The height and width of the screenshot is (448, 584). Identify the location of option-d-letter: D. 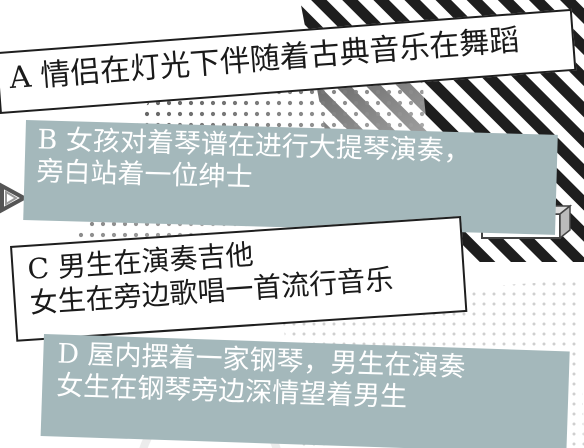
(68, 354).